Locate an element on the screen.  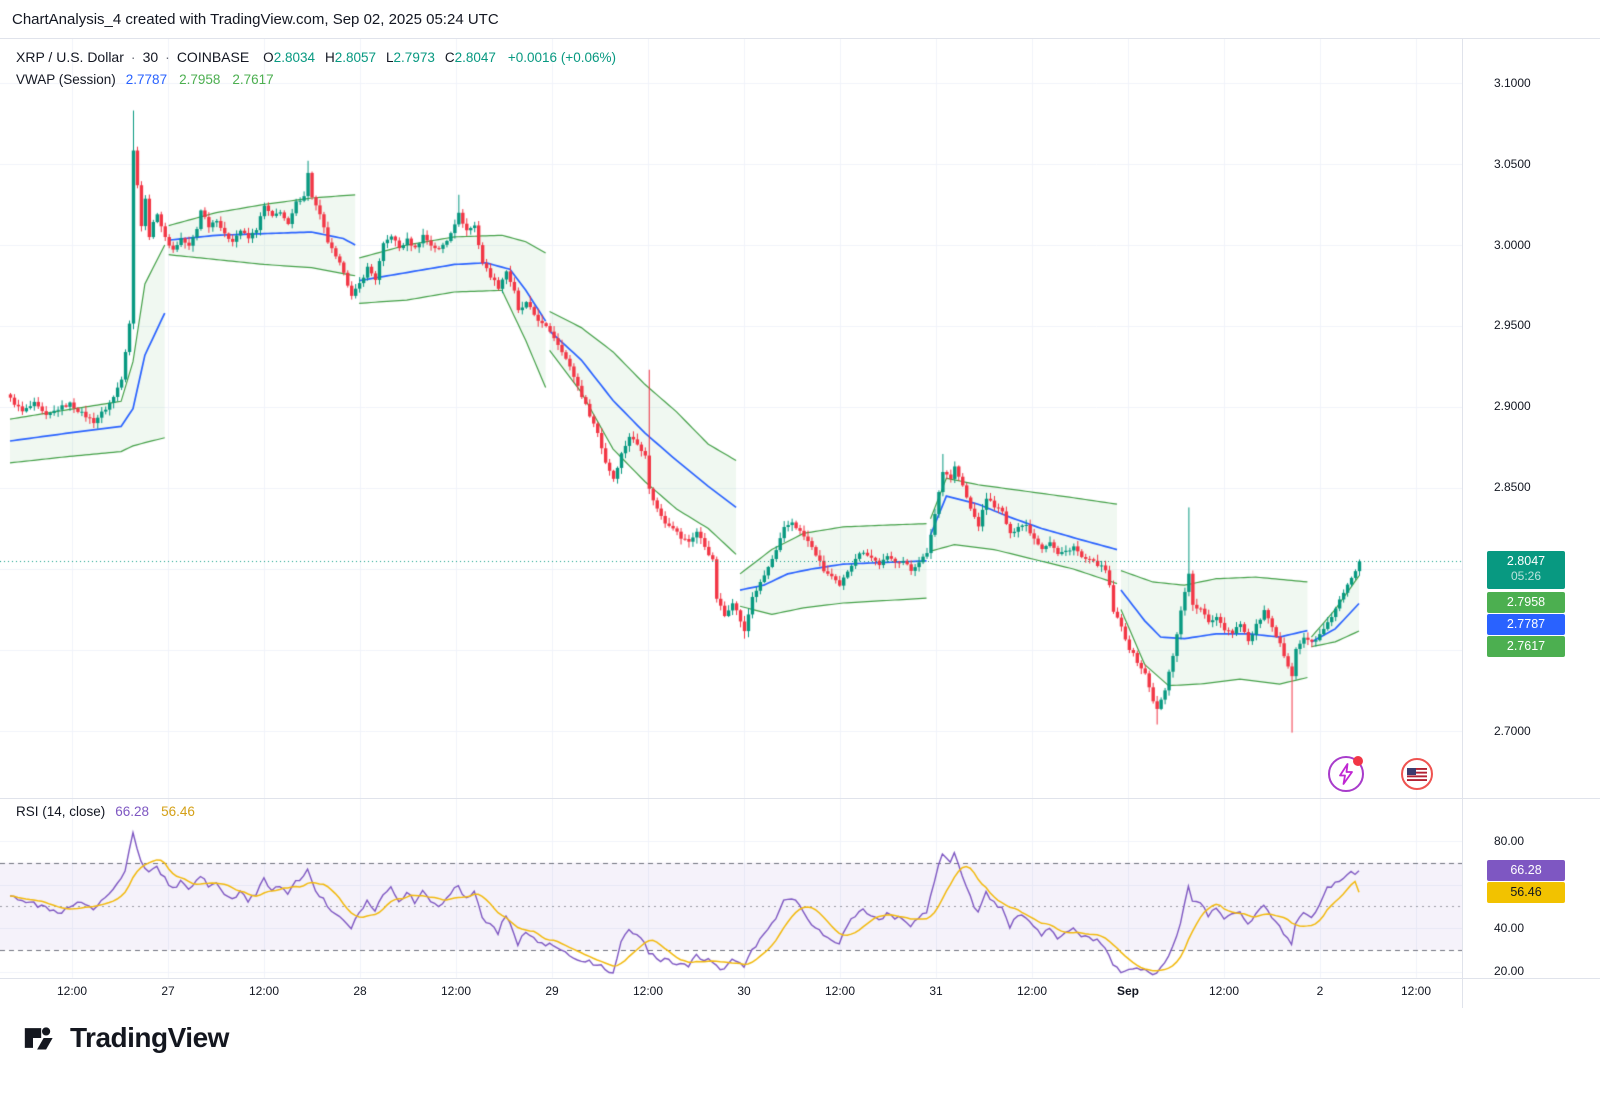
time-axis-divider is located at coordinates (800, 978).